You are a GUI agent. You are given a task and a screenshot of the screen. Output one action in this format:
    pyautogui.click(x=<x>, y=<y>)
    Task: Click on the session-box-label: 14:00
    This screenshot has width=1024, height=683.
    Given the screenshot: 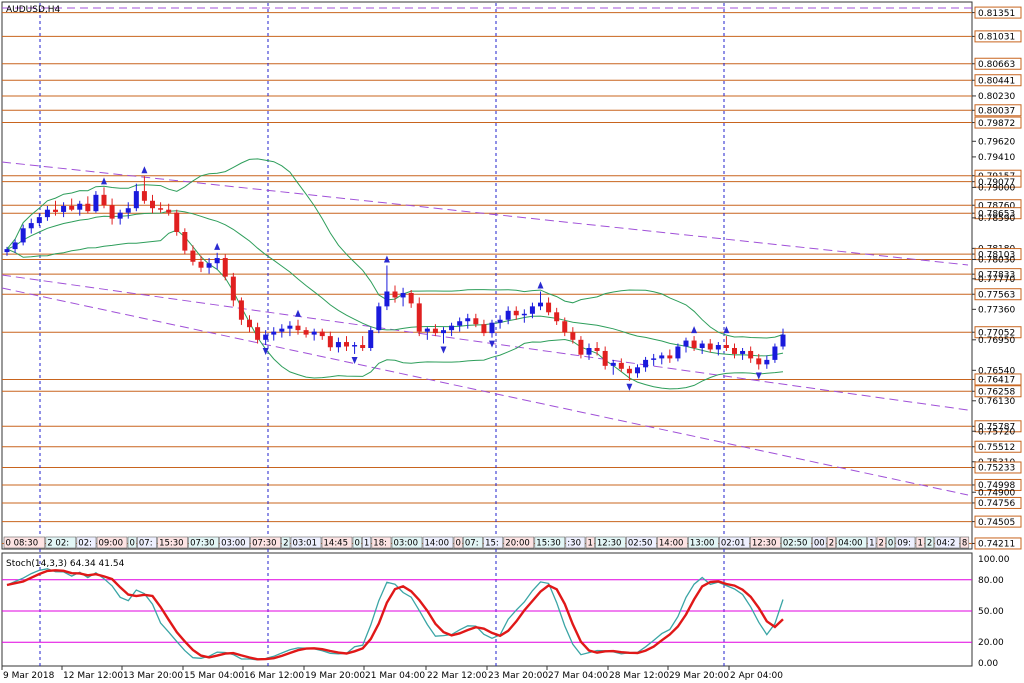 What is the action you would take?
    pyautogui.click(x=437, y=544)
    